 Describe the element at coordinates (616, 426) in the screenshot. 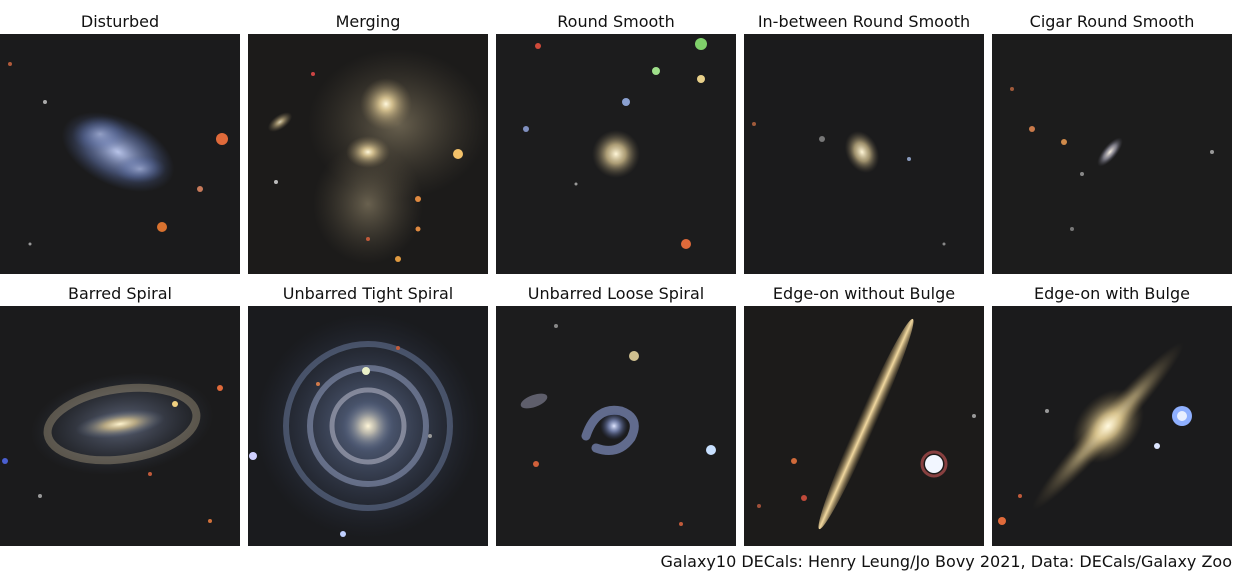

I see `galaxy-image-unbarred-loose-spiral` at that location.